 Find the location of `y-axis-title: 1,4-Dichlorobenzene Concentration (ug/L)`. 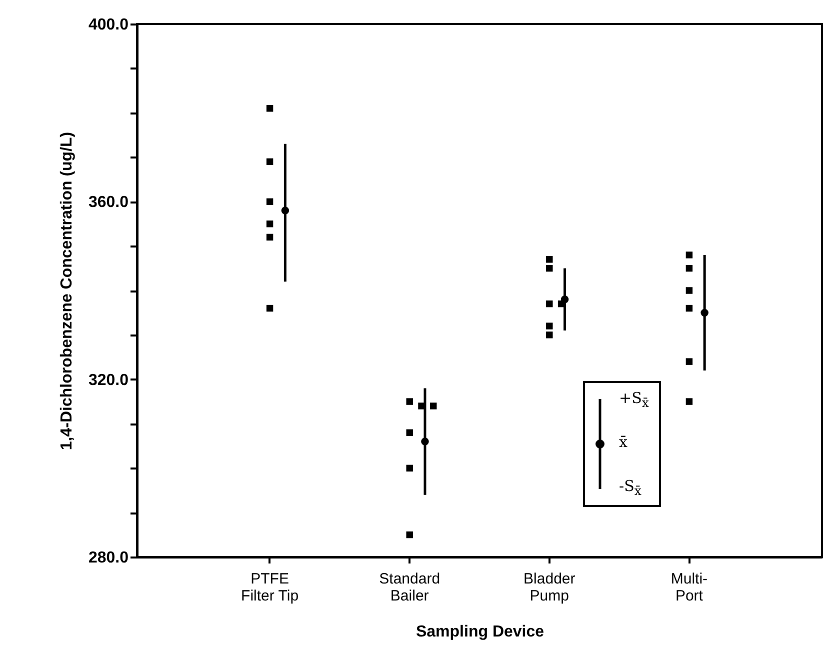

y-axis-title: 1,4-Dichlorobenzene Concentration (ug/L) is located at coordinates (67, 291).